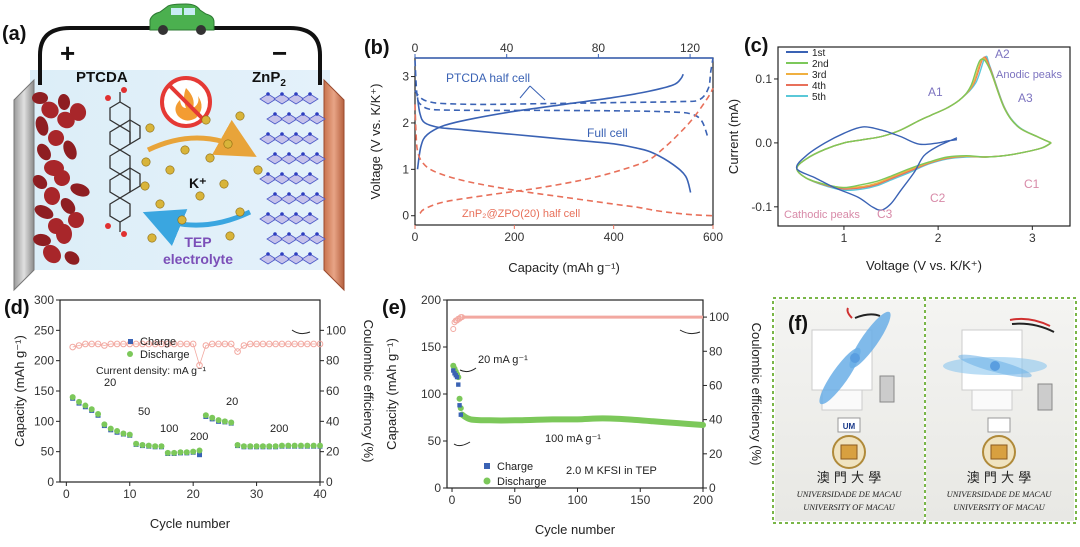 This screenshot has width=1080, height=547. I want to click on x-tick-label: 100, so click(577, 500).